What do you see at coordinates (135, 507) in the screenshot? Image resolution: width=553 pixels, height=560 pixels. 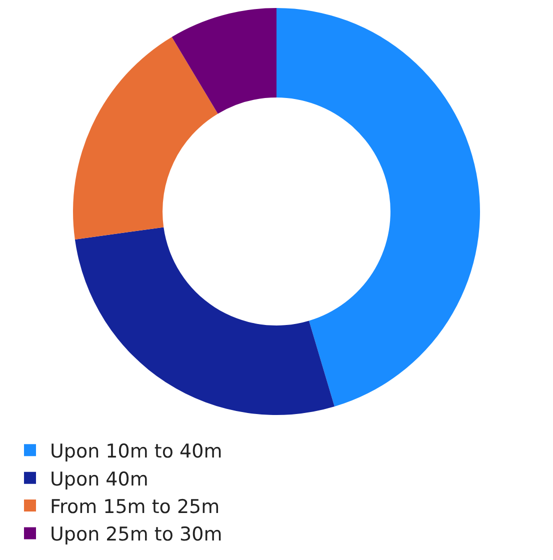 I see `legend-label: From 15m to 25m` at bounding box center [135, 507].